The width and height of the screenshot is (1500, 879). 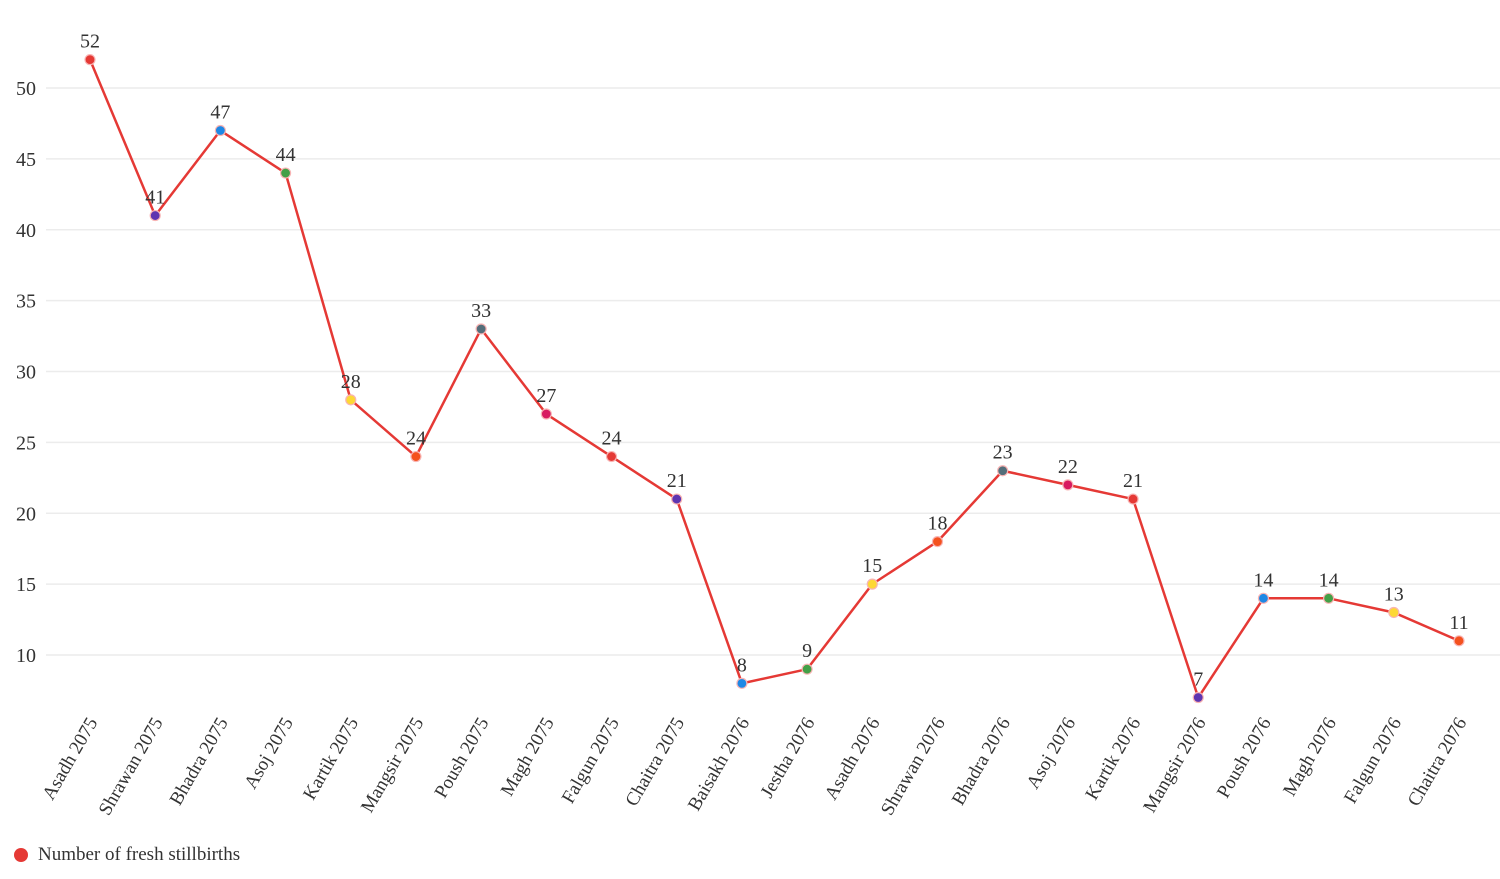 I want to click on y-tick-label: 35, so click(x=26, y=302).